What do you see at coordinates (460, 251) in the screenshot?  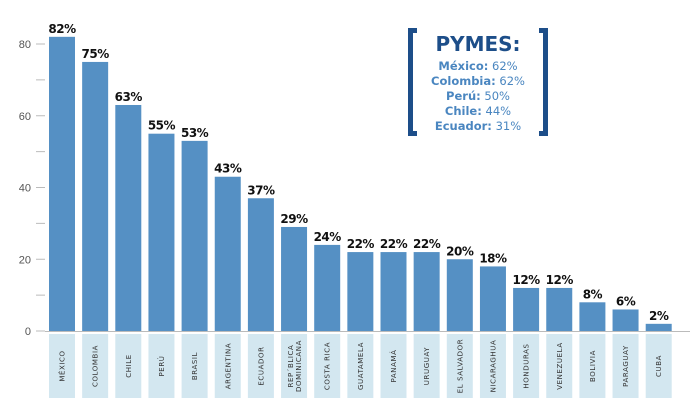 I see `data-label: 20%` at bounding box center [460, 251].